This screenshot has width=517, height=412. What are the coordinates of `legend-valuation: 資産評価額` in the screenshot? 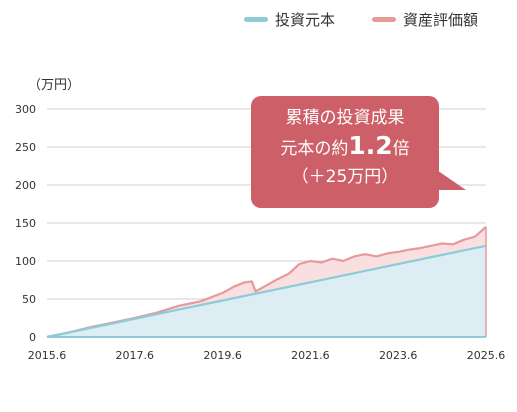 It's located at (425, 19).